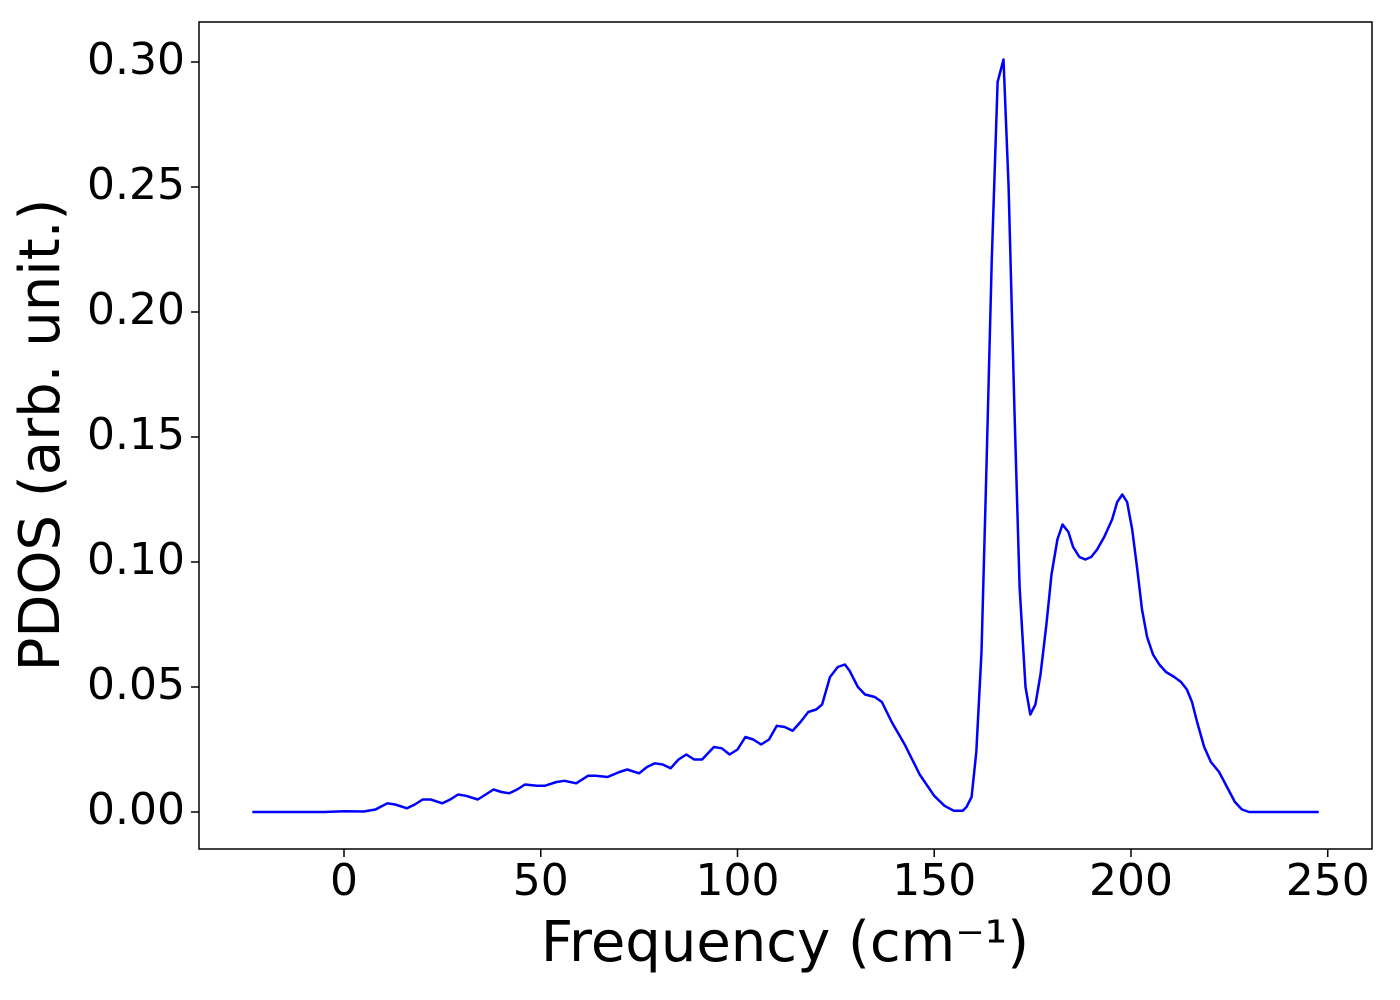  I want to click on y-axis-label: PDOS (arb. unit.), so click(40, 435).